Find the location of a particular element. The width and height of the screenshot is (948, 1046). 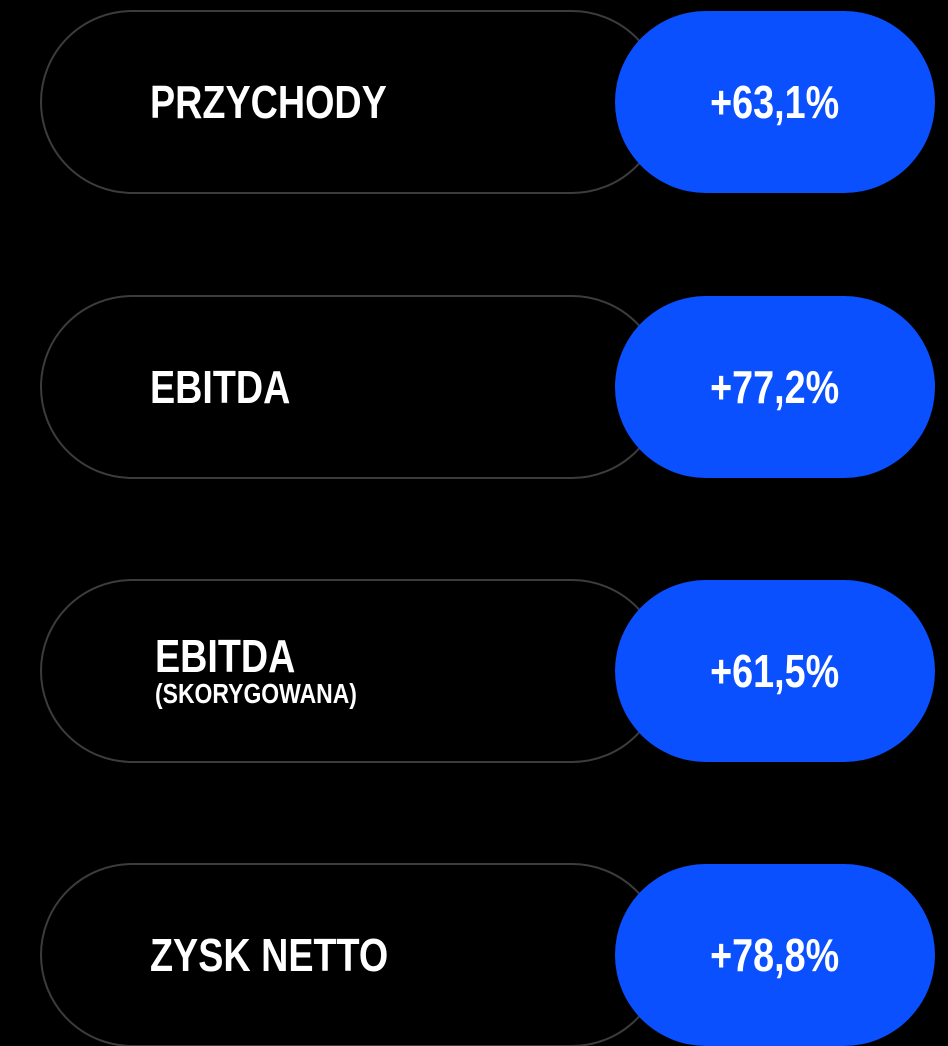

metric-label: ZYSK NETTO is located at coordinates (269, 955).